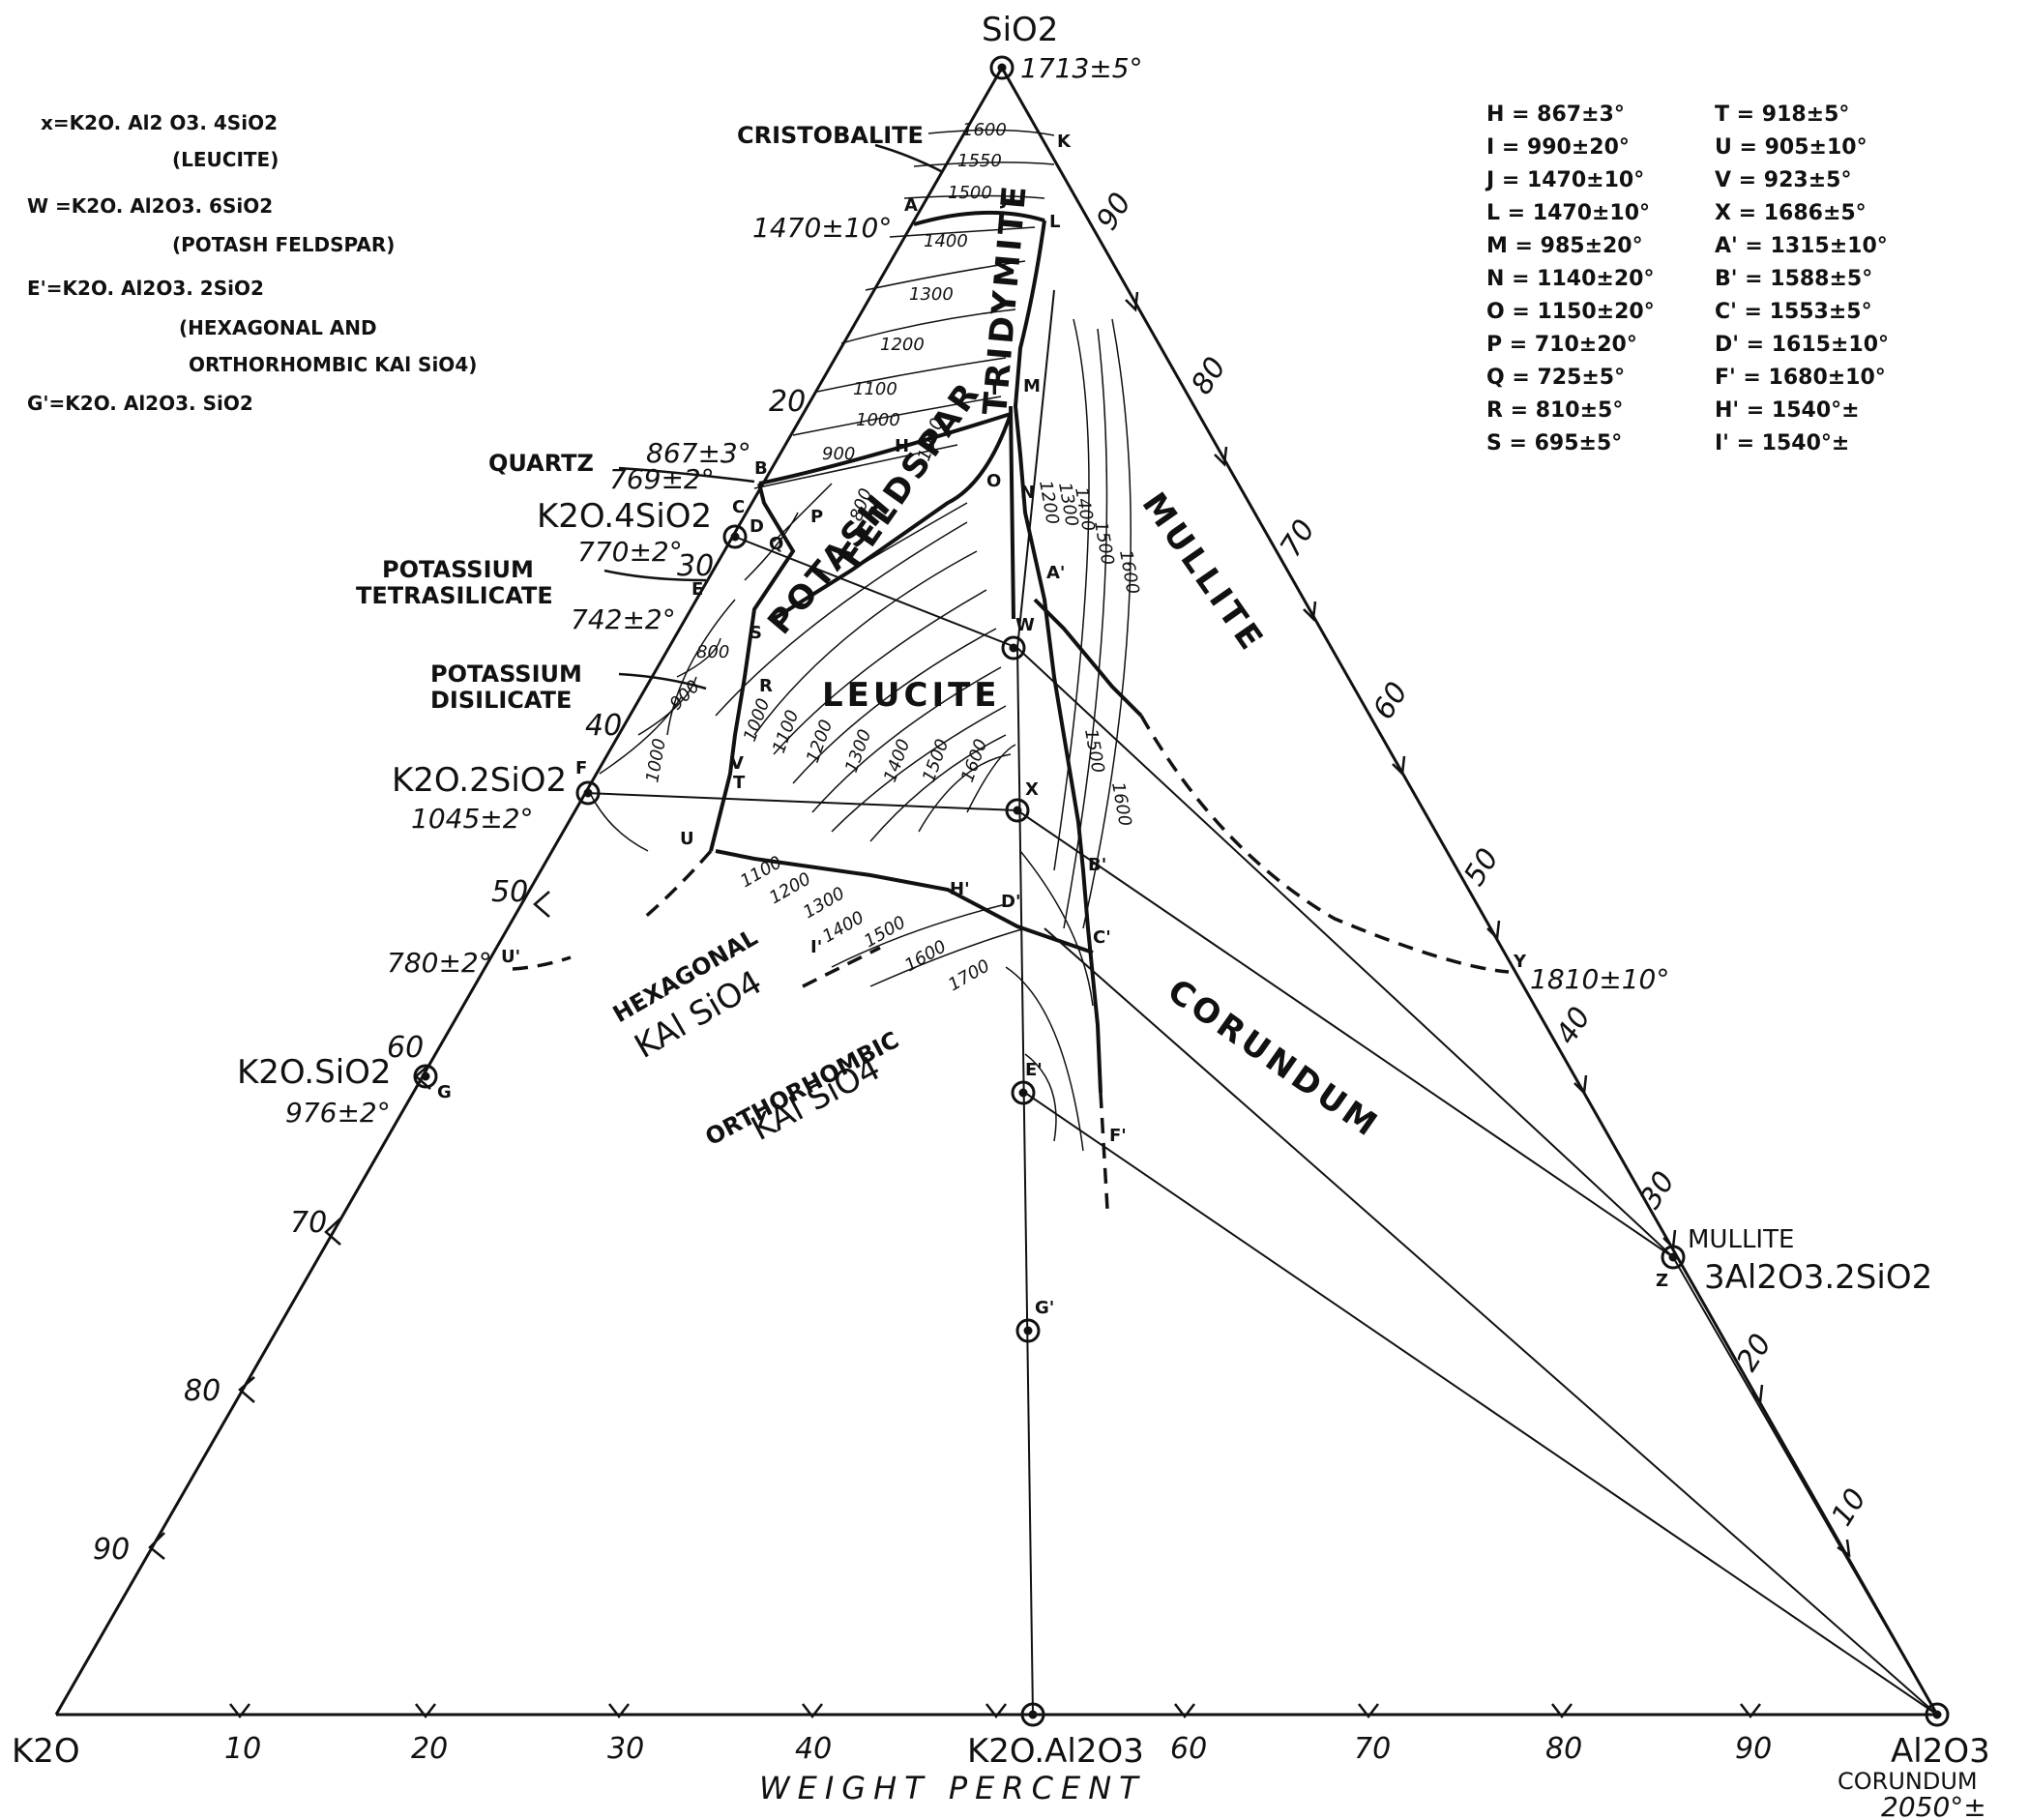 This screenshot has height=1820, width=2029. What do you see at coordinates (1933, 1806) in the screenshot?
I see `vertex-al2o3-temp: 2050°±` at bounding box center [1933, 1806].